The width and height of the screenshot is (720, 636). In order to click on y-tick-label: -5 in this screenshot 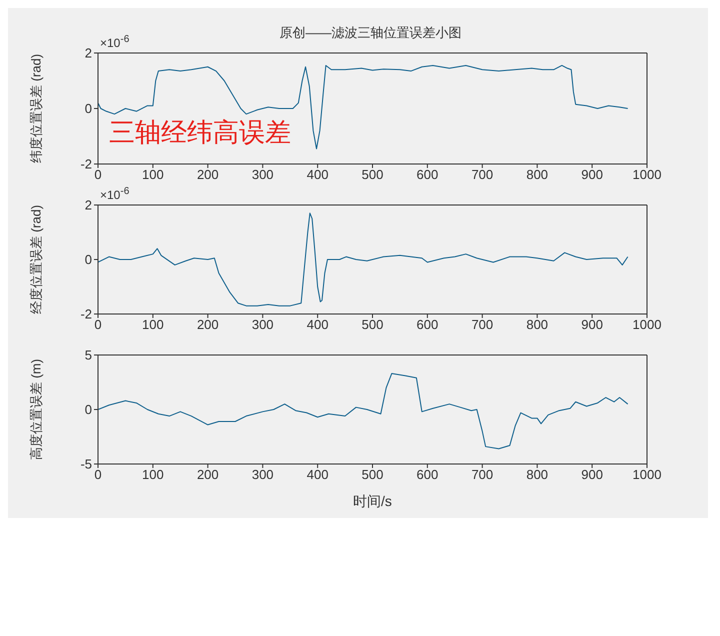, I will do `click(86, 464)`.